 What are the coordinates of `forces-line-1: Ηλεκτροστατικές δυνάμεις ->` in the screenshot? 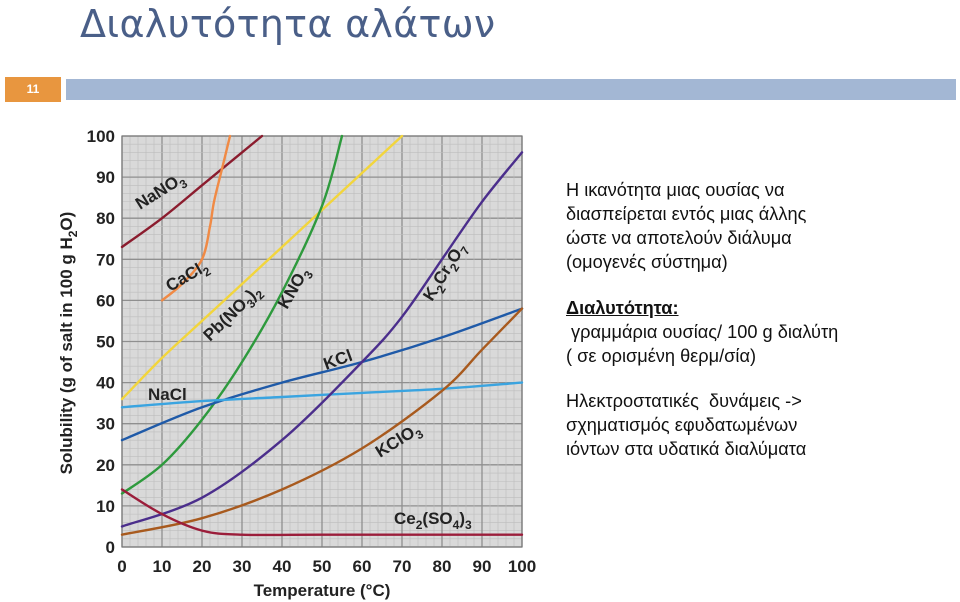 It's located at (684, 401).